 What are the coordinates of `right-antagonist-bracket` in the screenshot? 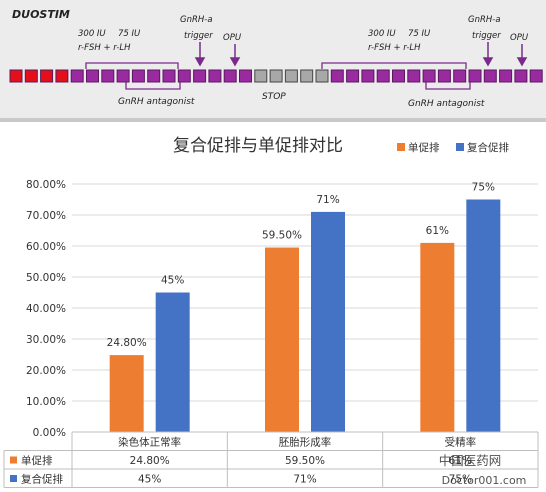 It's located at (448, 86).